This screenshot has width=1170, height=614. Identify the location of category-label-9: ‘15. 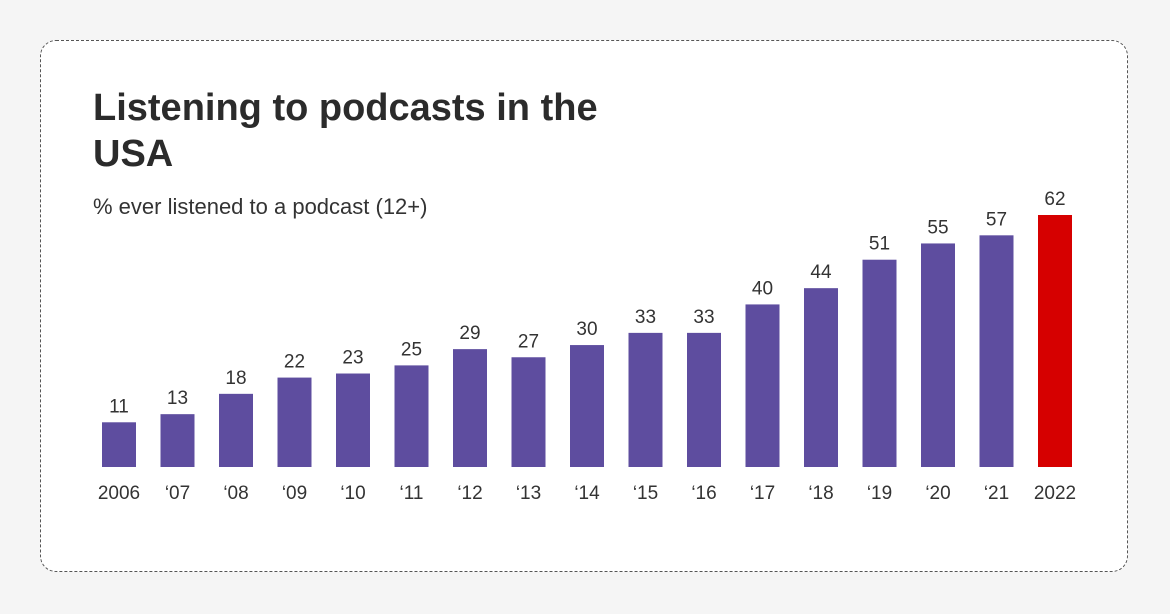
(645, 493).